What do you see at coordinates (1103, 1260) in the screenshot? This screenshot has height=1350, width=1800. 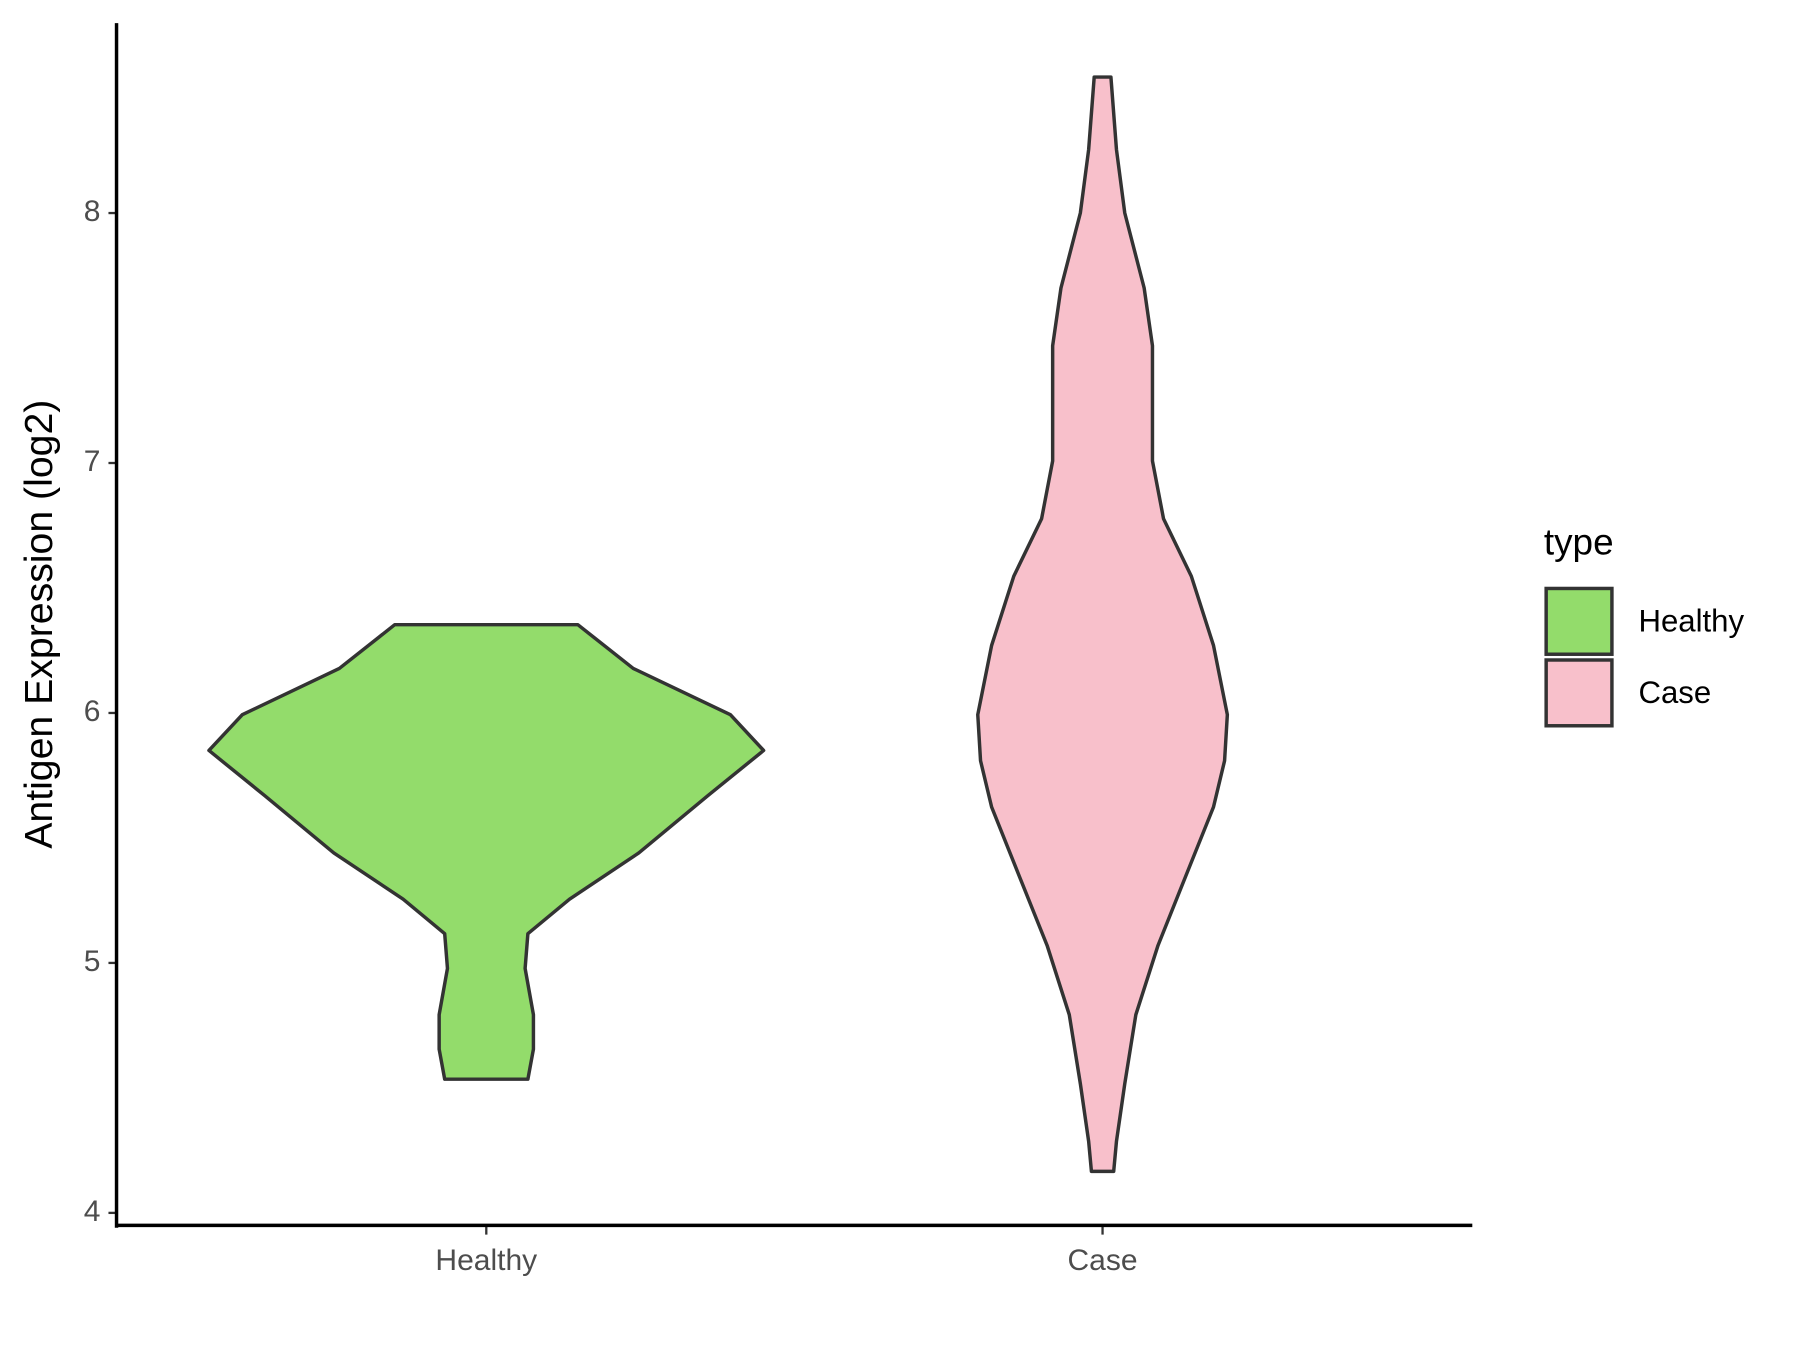 I see `x-tick-label: Case` at bounding box center [1103, 1260].